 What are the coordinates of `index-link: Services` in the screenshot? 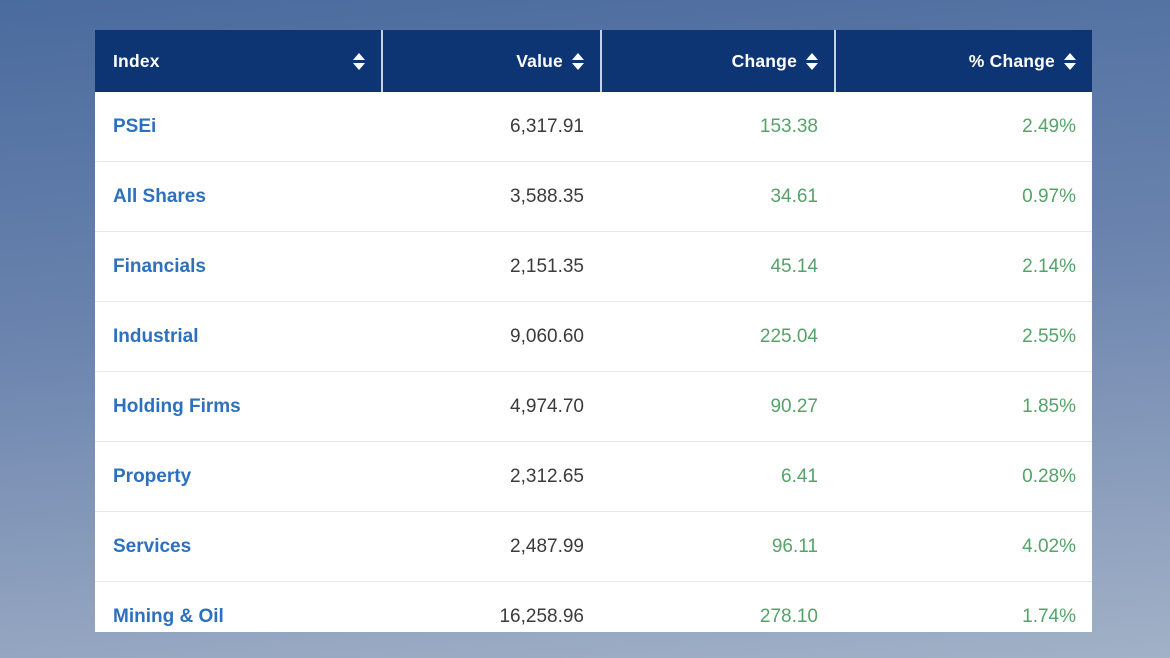 It's located at (152, 546).